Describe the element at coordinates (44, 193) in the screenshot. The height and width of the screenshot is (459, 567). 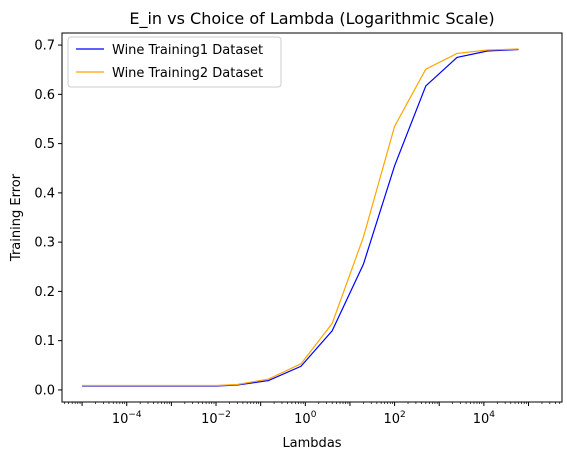
I see `y-tick-label: 0.4` at that location.